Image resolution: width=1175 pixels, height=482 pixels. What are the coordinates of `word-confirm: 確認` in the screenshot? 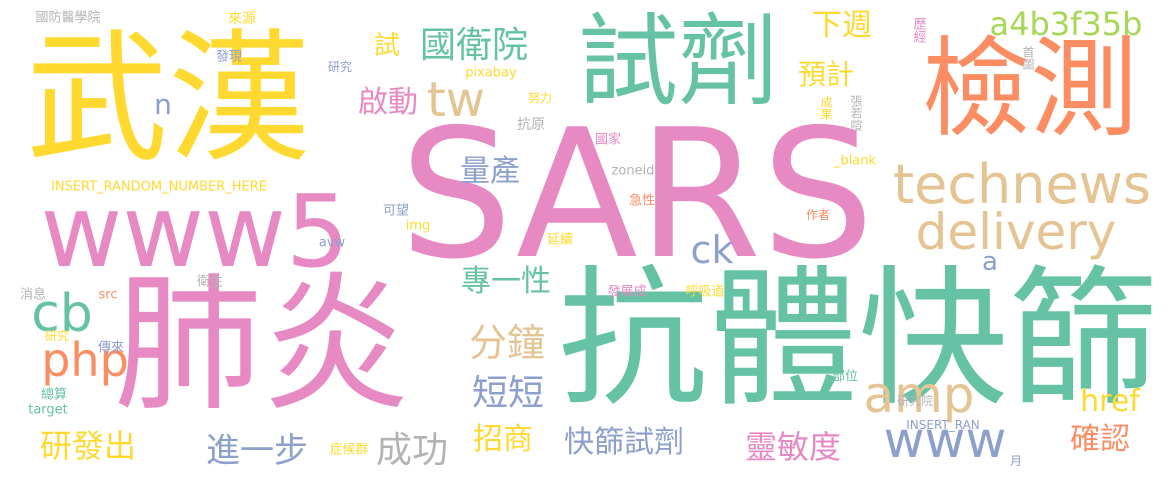 It's located at (1100, 439).